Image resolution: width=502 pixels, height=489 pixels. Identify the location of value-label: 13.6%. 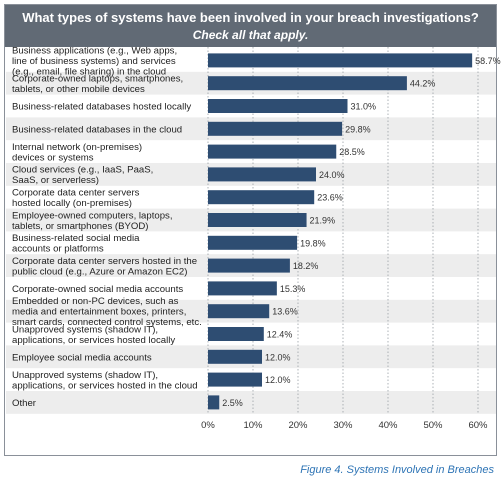
(285, 312).